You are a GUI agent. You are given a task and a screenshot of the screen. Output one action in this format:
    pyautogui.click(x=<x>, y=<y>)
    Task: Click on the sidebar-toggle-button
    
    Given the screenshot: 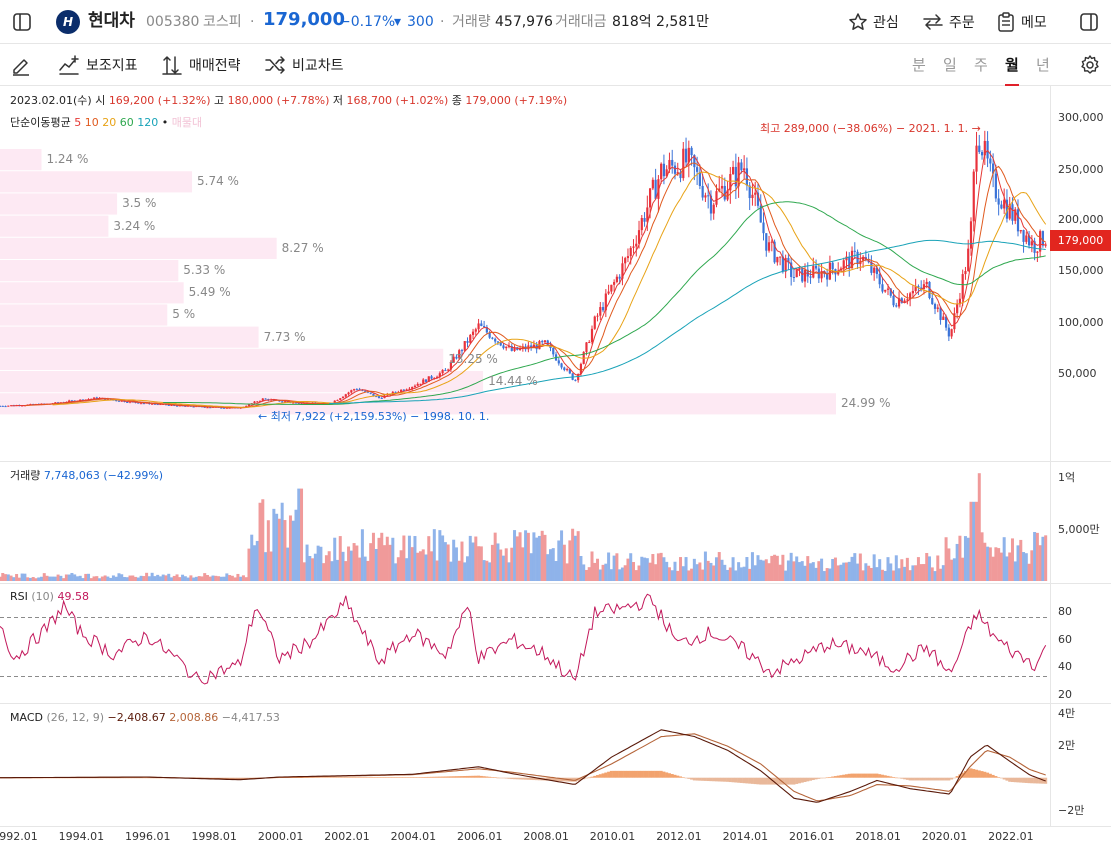 What is the action you would take?
    pyautogui.click(x=22, y=22)
    